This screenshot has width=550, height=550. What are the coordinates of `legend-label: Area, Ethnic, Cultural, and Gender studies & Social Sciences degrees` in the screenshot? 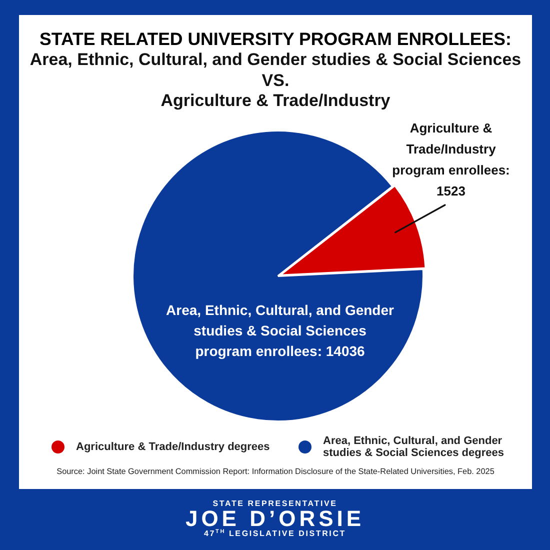 It's located at (413, 447).